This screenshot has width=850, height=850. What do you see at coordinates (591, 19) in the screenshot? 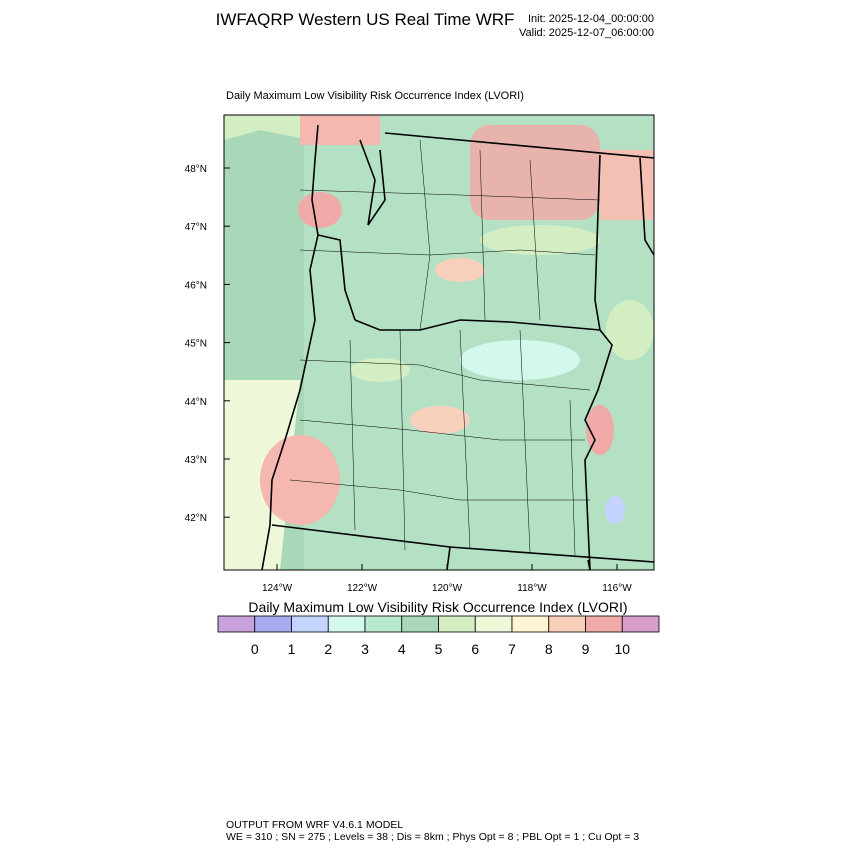
I see `init-time: Init: 2025-12-04_00:00:00` at bounding box center [591, 19].